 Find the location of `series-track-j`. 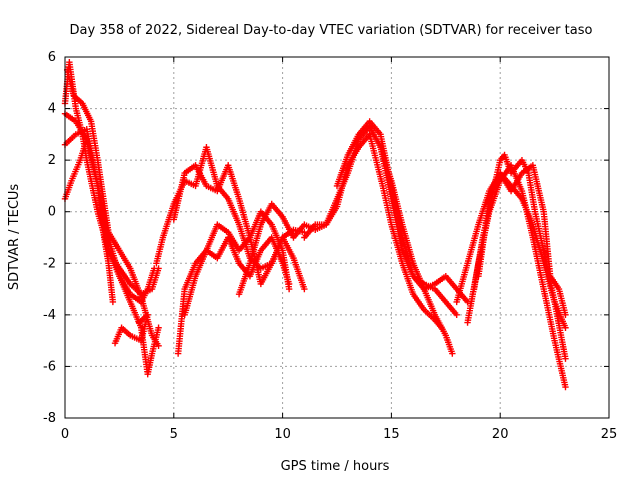

series-track-j is located at coordinates (237, 263).